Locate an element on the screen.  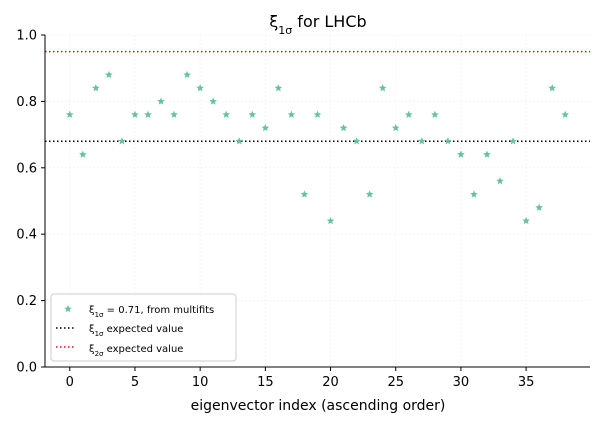
x-tick-label: 25 is located at coordinates (395, 382).